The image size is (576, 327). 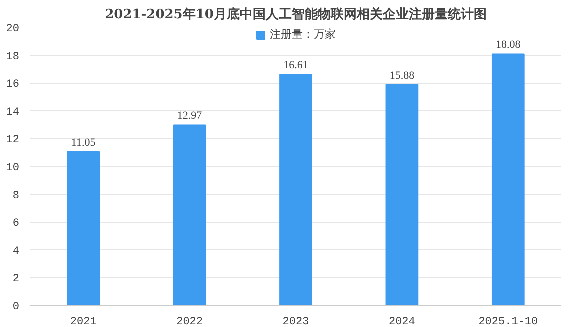 I want to click on y-tick-label: 0, so click(x=16, y=308).